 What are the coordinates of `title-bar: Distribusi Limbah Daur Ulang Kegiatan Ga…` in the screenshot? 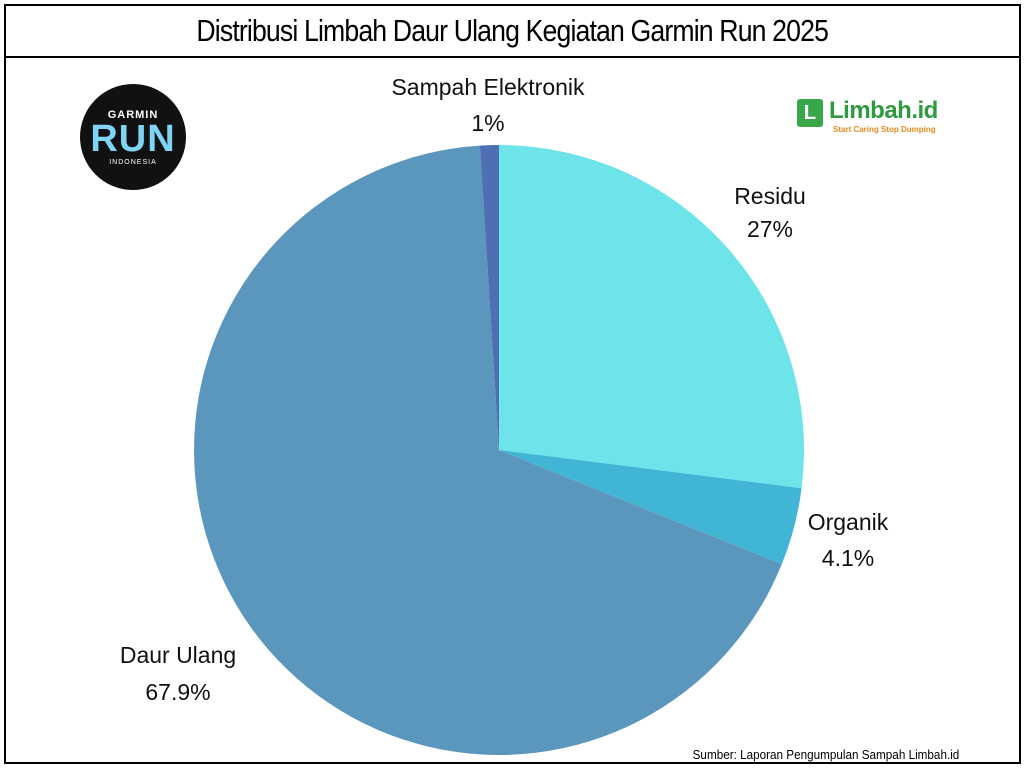 It's located at (512, 32).